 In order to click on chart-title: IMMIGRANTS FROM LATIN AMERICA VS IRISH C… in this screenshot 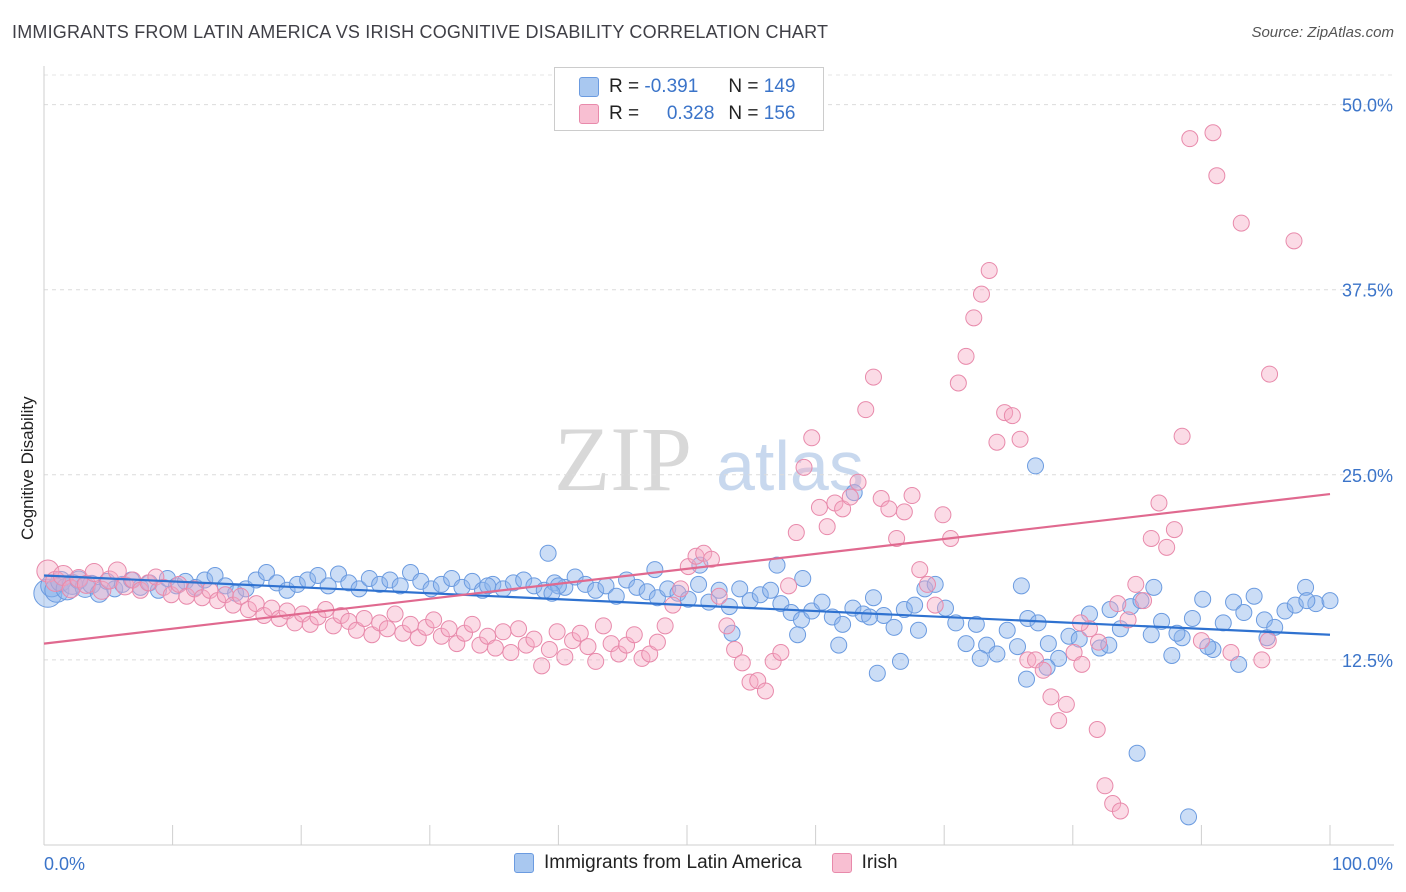, I will do `click(420, 32)`.